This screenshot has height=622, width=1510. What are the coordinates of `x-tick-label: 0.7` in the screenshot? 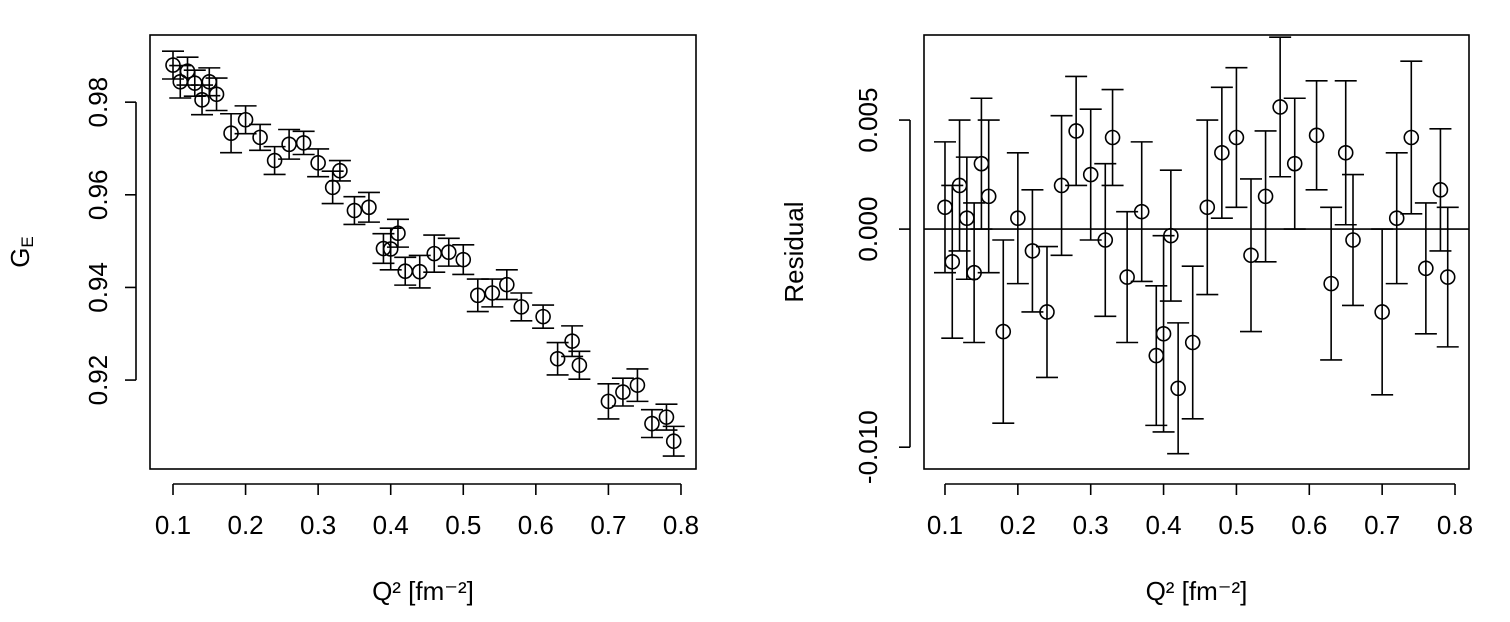 It's located at (608, 525).